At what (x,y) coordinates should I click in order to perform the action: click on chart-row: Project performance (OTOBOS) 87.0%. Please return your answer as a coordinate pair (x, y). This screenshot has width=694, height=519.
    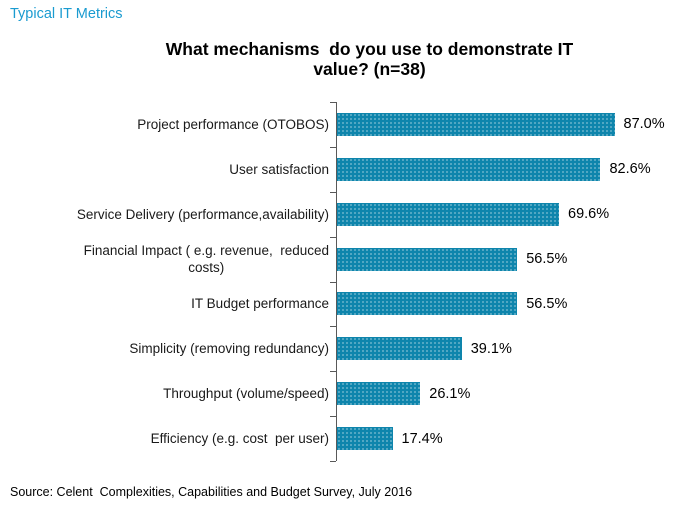
    Looking at the image, I should click on (347, 124).